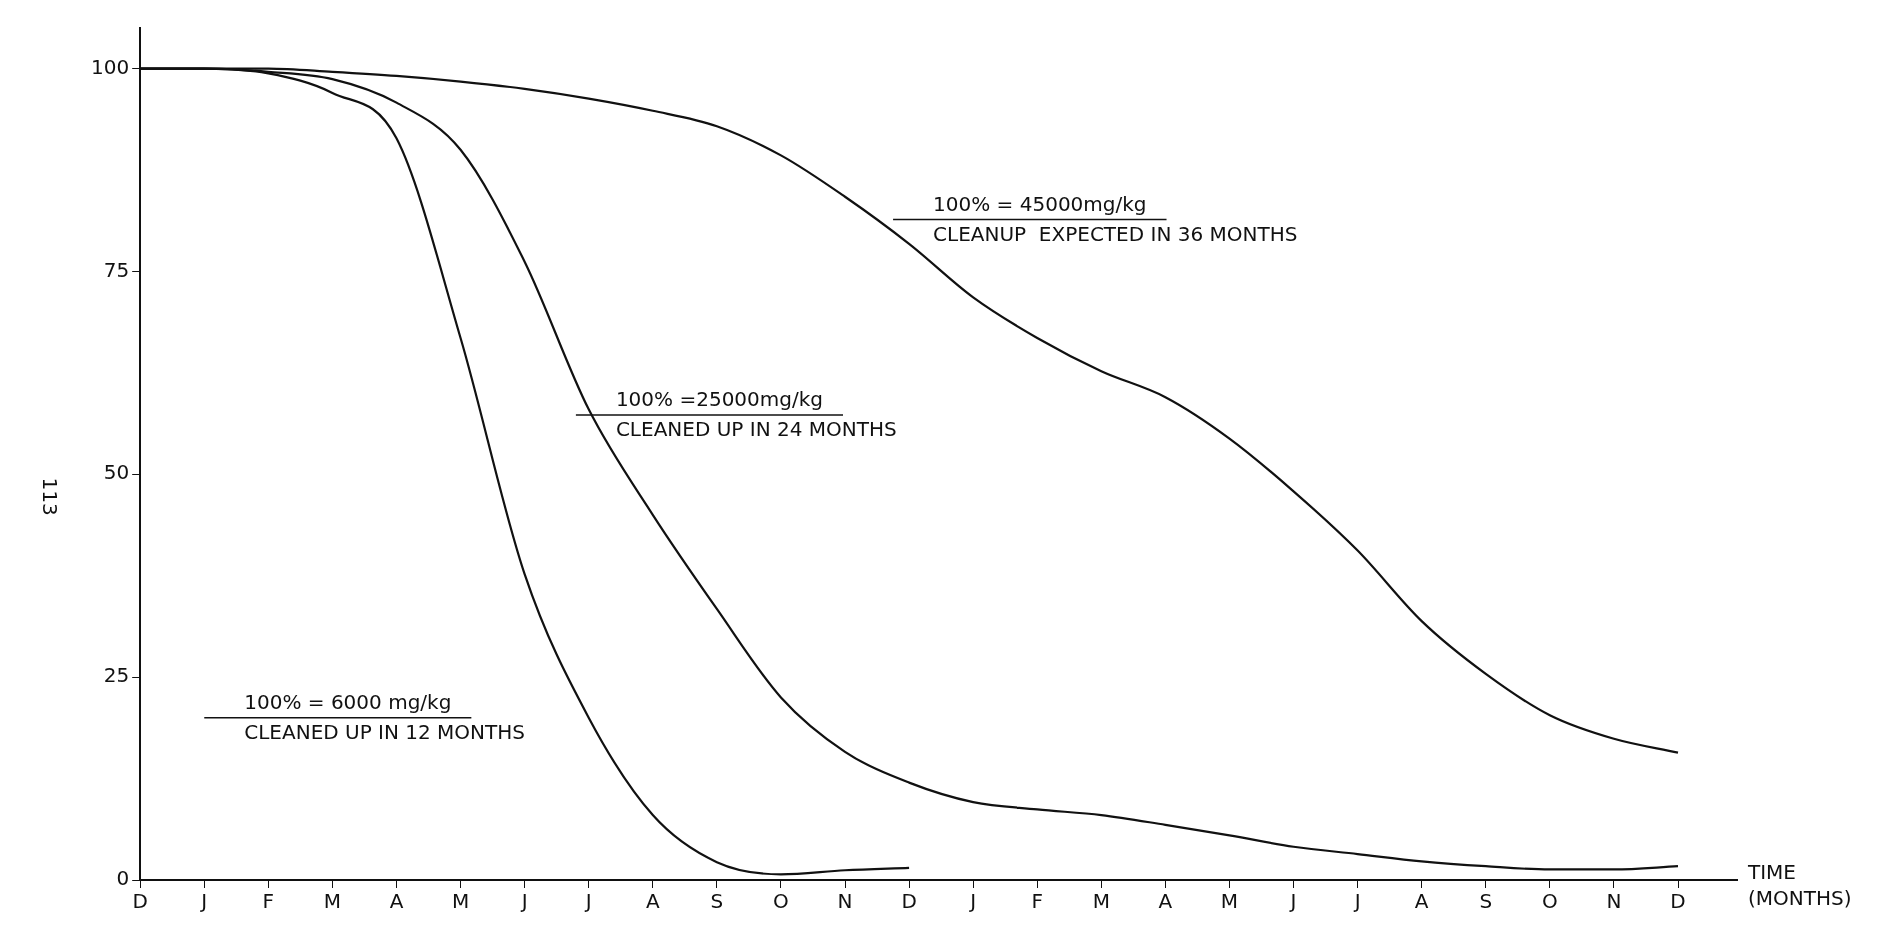 This screenshot has height=950, width=1896. What do you see at coordinates (385, 716) in the screenshot?
I see `annotation: 100% = 6000 mg/kg CLEANED UP IN 12 MONTHS` at bounding box center [385, 716].